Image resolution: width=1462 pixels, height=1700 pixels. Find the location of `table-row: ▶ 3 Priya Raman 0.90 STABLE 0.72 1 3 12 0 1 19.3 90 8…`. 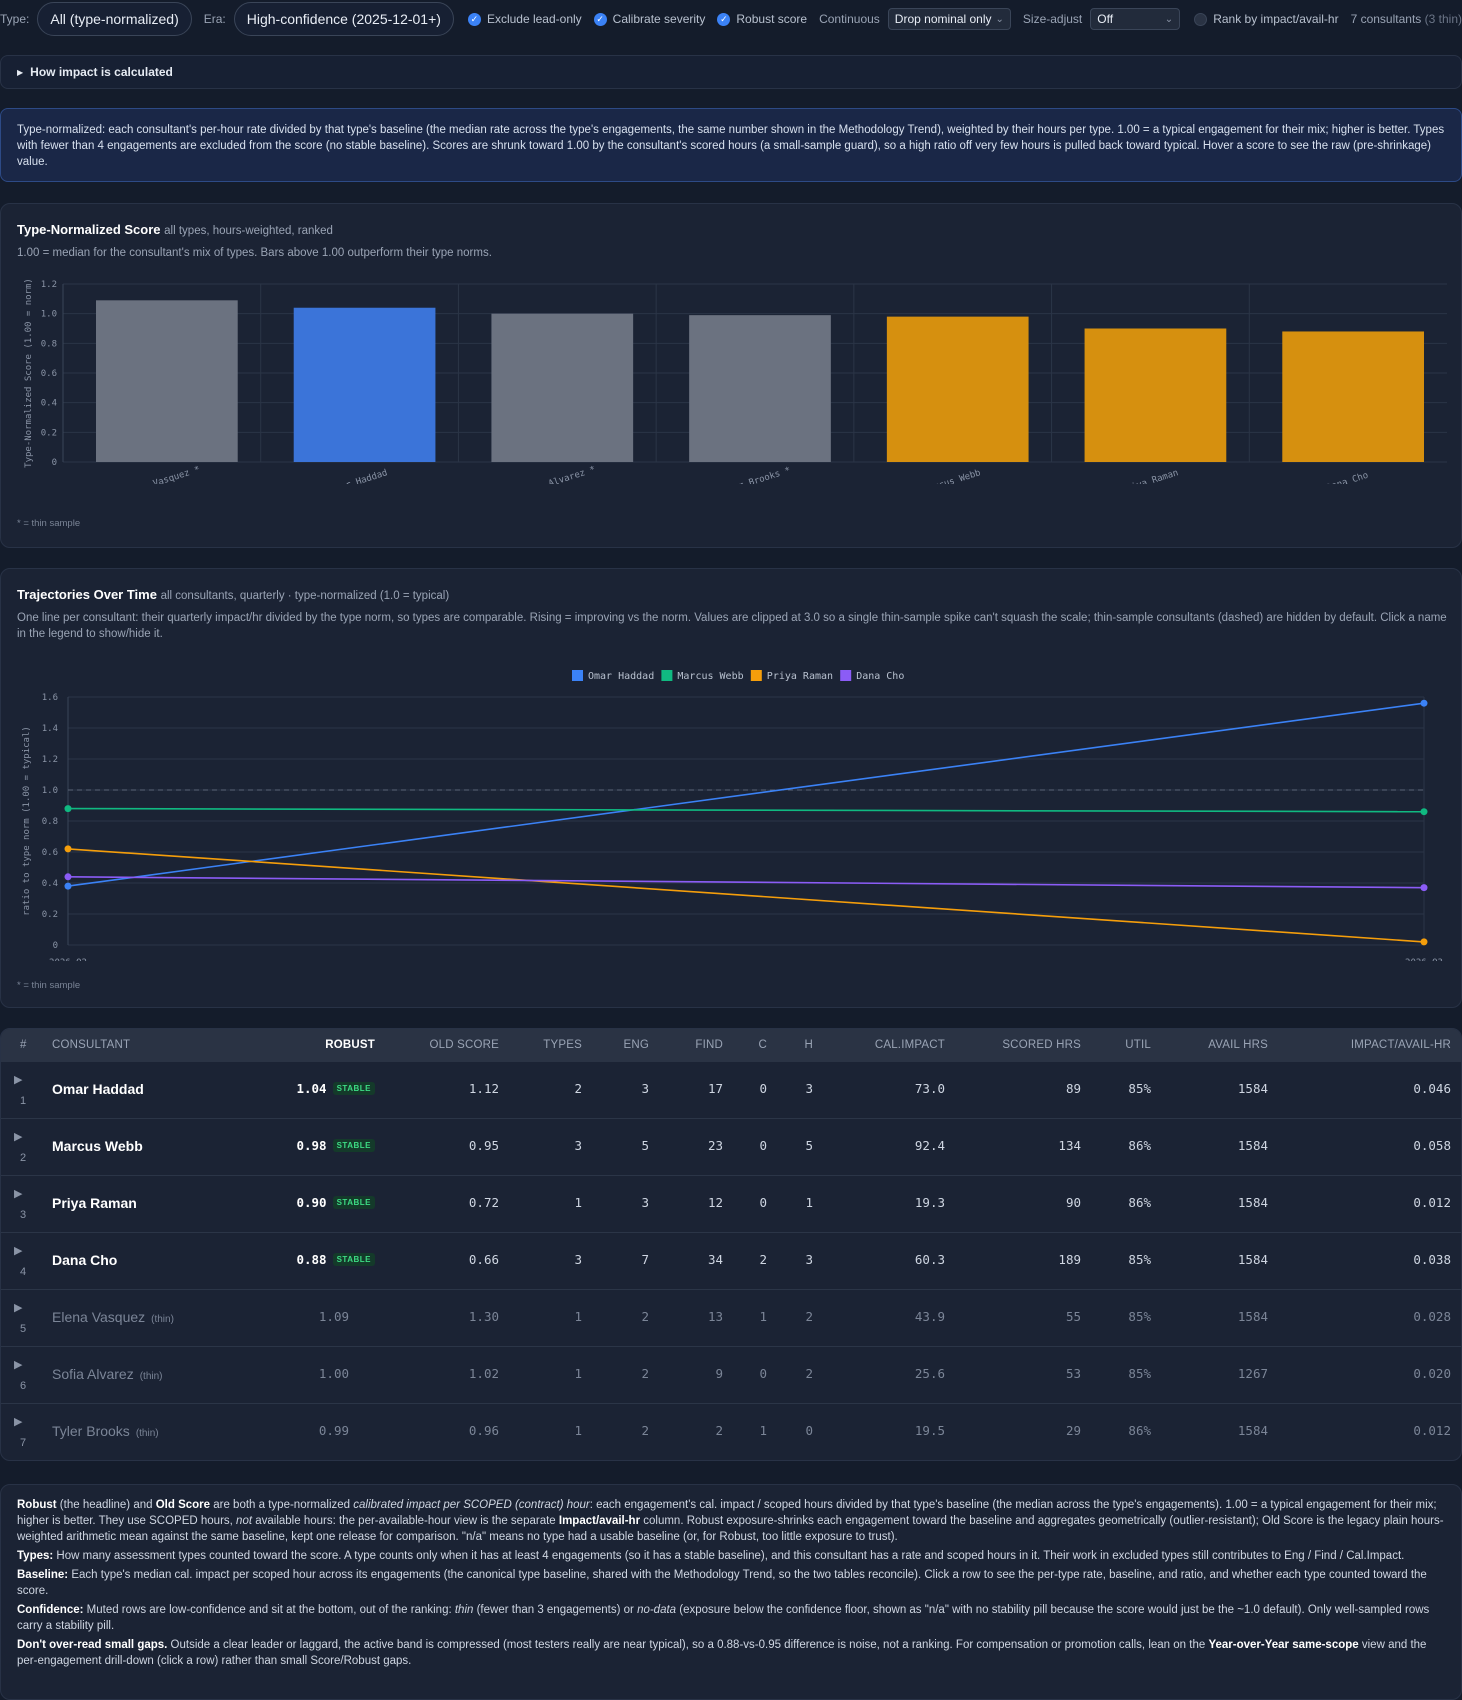

table-row: ▶ 3 Priya Raman 0.90 STABLE 0.72 1 3 12 0 1 19.3 90 8… is located at coordinates (731, 1204).